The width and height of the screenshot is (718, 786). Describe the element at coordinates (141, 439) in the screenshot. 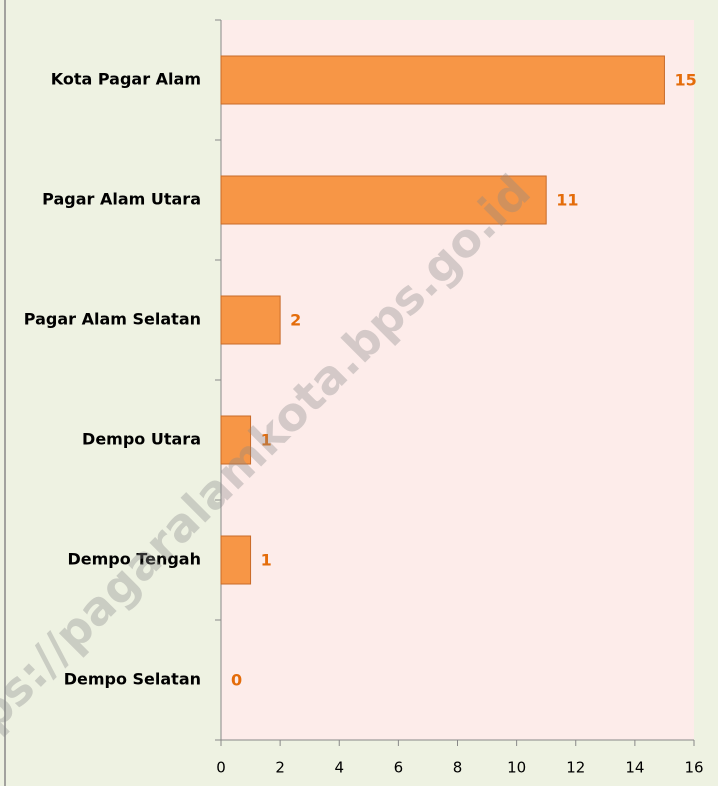

I see `y-tick-label: Dempo Utara` at that location.